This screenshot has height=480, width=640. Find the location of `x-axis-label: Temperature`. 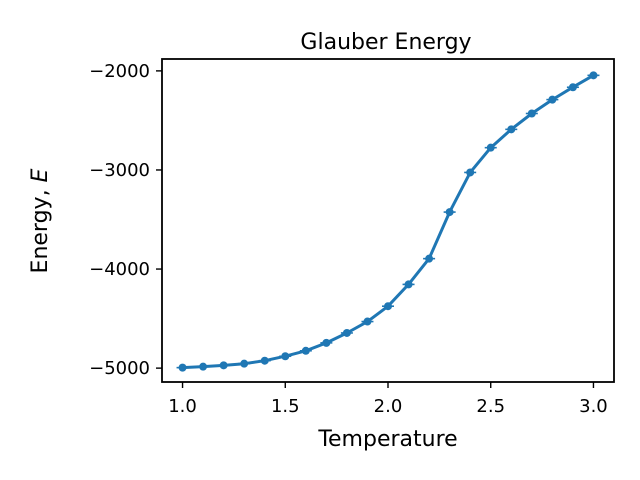

x-axis-label: Temperature is located at coordinates (387, 439).